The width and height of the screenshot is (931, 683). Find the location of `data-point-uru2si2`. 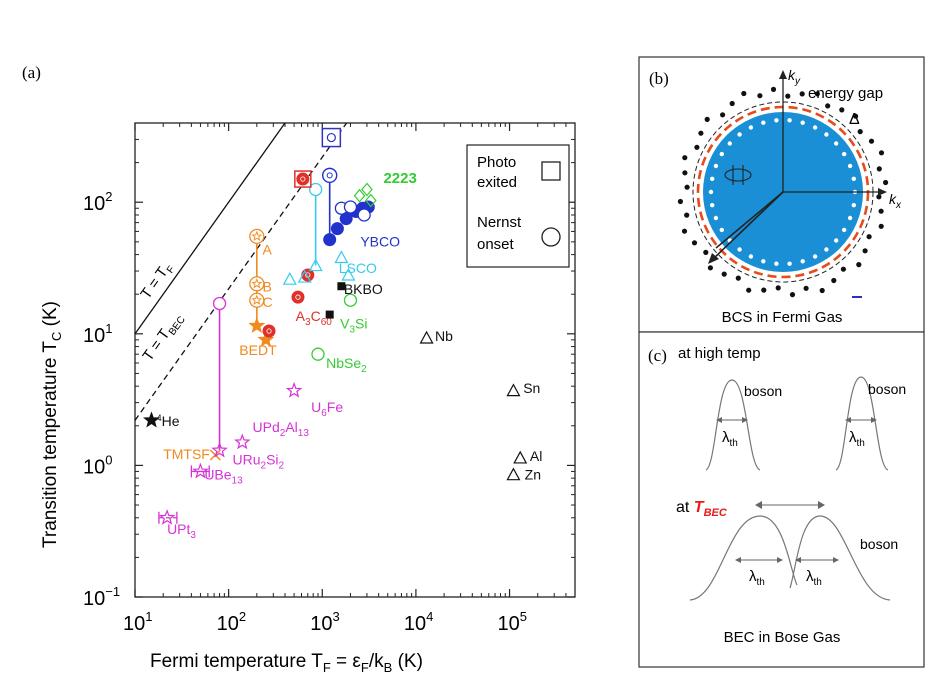

data-point-uru2si2 is located at coordinates (219, 449).